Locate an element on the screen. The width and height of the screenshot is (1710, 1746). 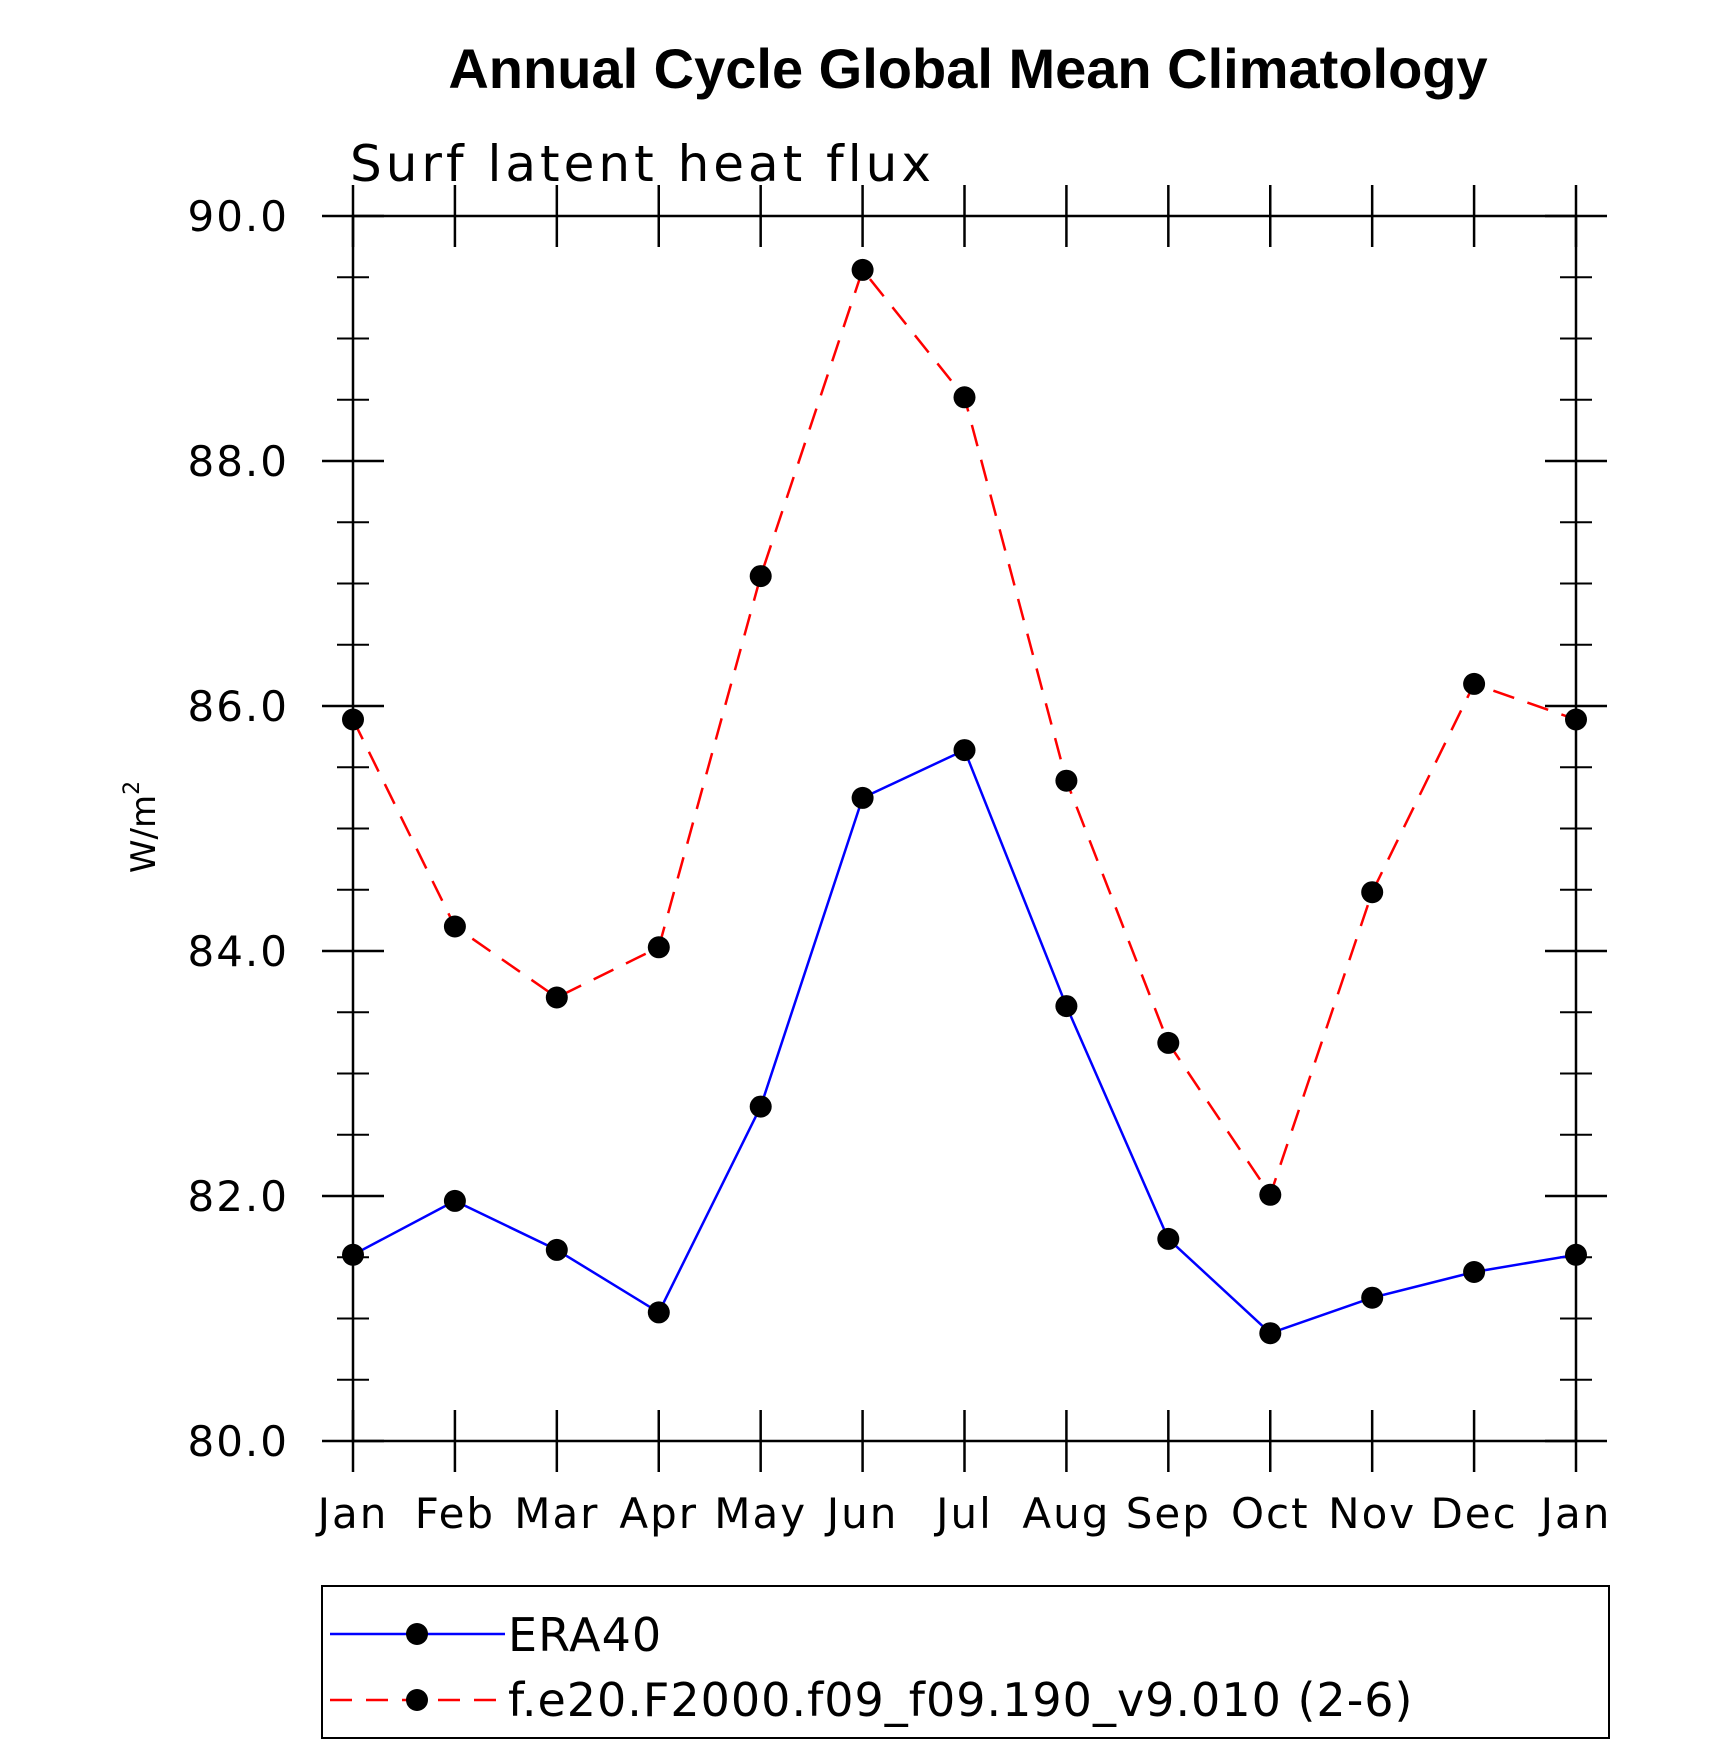
chart-subtitle: Surf latent heat flux is located at coordinates (642, 164).